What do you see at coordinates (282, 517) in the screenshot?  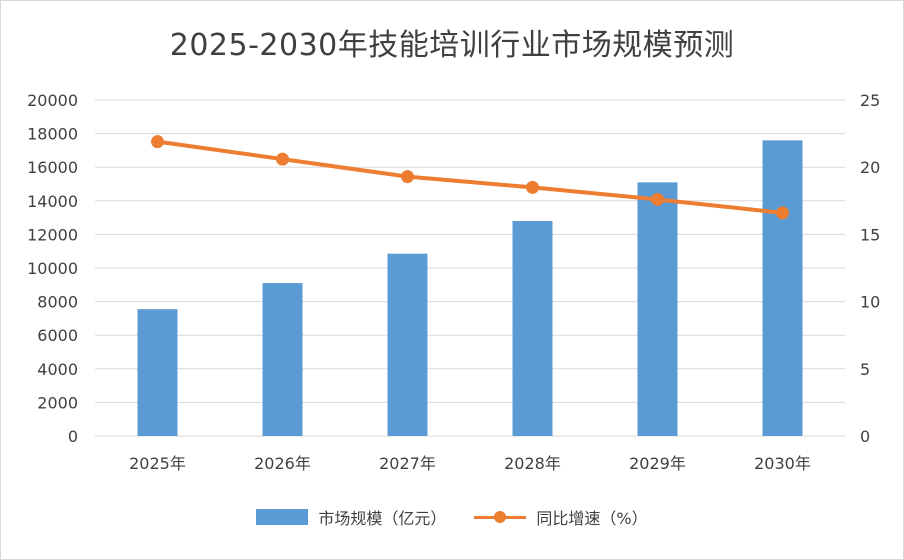 I see `legend-swatch-bar` at bounding box center [282, 517].